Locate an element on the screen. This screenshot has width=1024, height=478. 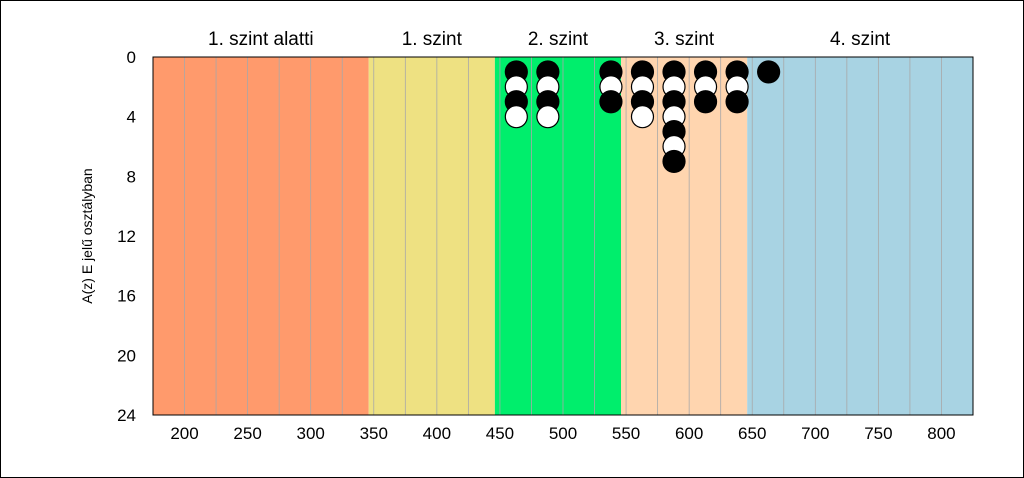
y-tick-label: 0 is located at coordinates (131, 57).